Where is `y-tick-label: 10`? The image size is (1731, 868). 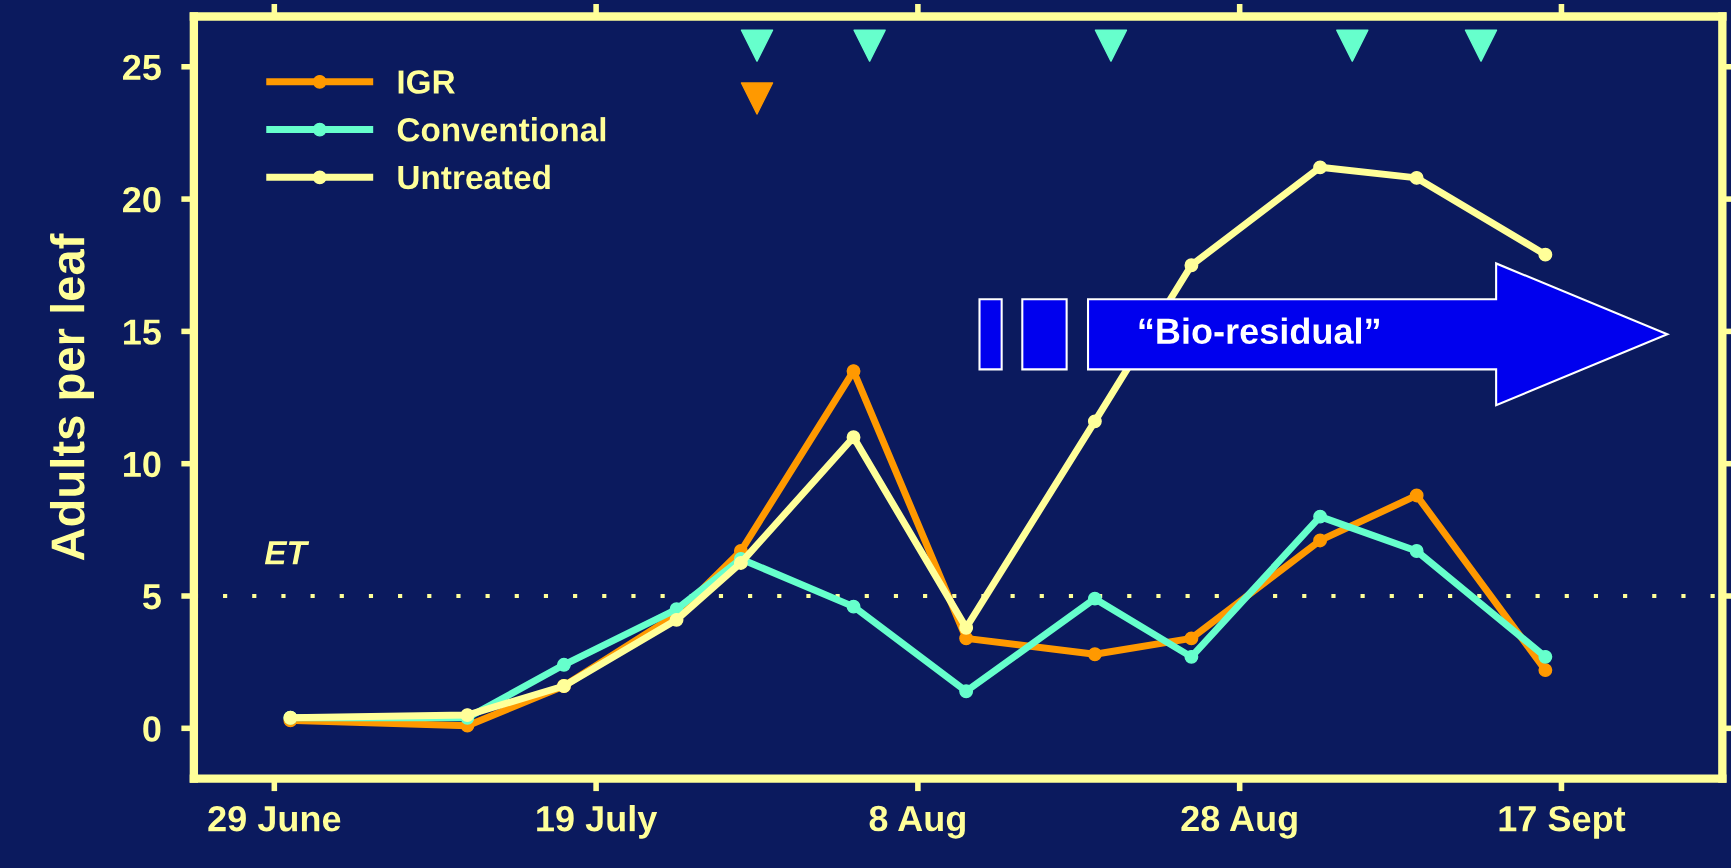 y-tick-label: 10 is located at coordinates (142, 464).